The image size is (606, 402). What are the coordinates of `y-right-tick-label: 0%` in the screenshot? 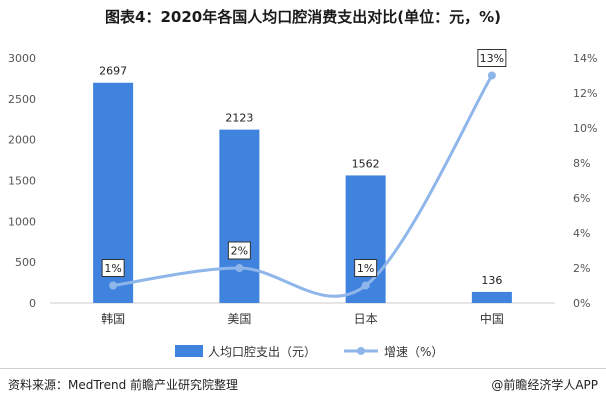 It's located at (581, 303).